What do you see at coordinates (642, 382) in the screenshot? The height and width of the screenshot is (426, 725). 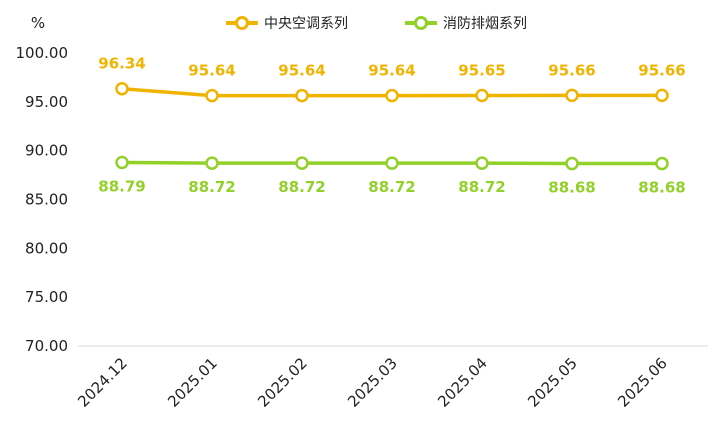 I see `x-tick-label: 2025.06` at bounding box center [642, 382].